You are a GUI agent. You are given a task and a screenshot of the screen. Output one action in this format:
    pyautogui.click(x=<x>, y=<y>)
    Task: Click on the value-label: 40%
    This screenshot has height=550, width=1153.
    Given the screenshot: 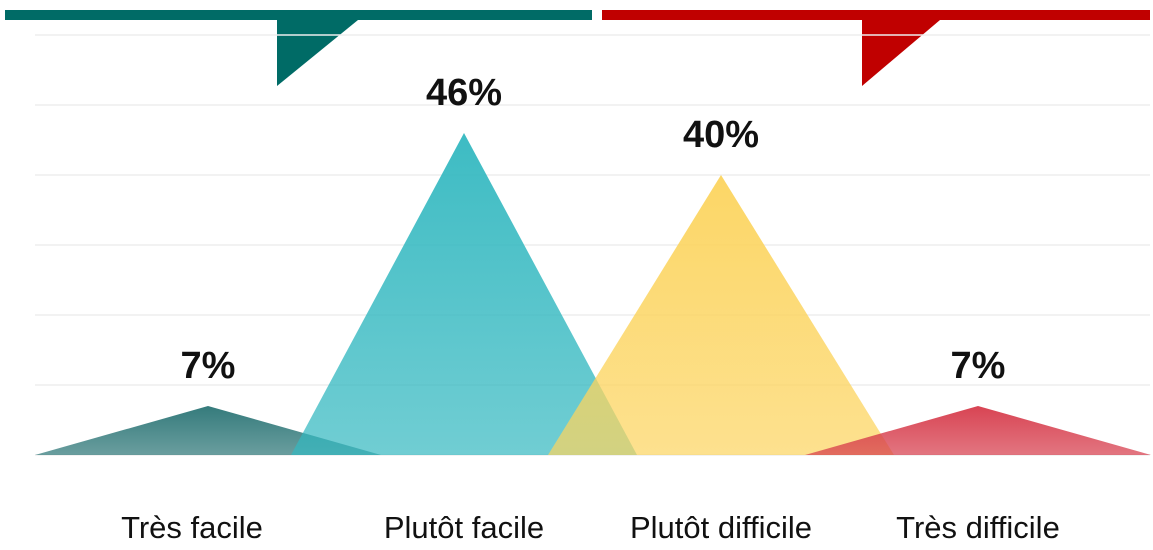 What is the action you would take?
    pyautogui.click(x=721, y=135)
    